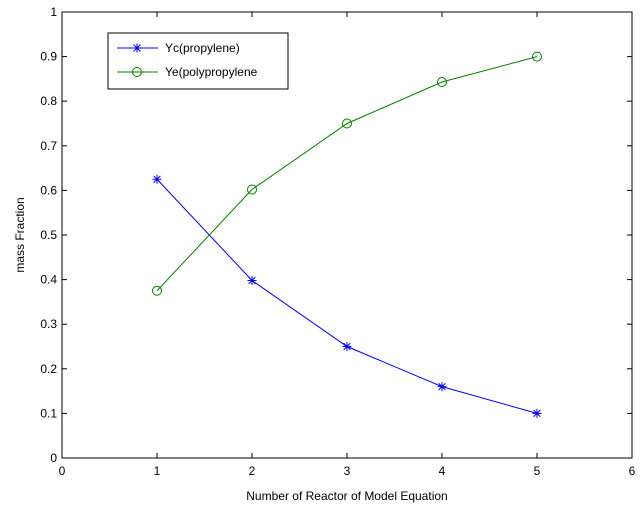  I want to click on y-tick-label: 0.7, so click(48, 146).